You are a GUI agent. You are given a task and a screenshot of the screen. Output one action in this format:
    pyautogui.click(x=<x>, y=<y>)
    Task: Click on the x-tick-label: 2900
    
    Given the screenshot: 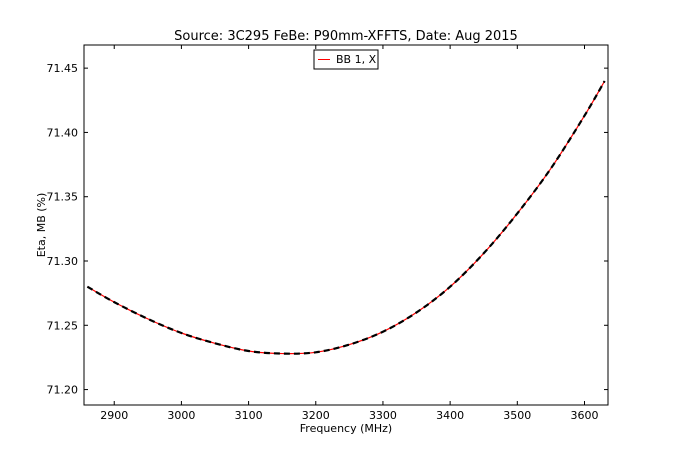 What is the action you would take?
    pyautogui.click(x=114, y=415)
    